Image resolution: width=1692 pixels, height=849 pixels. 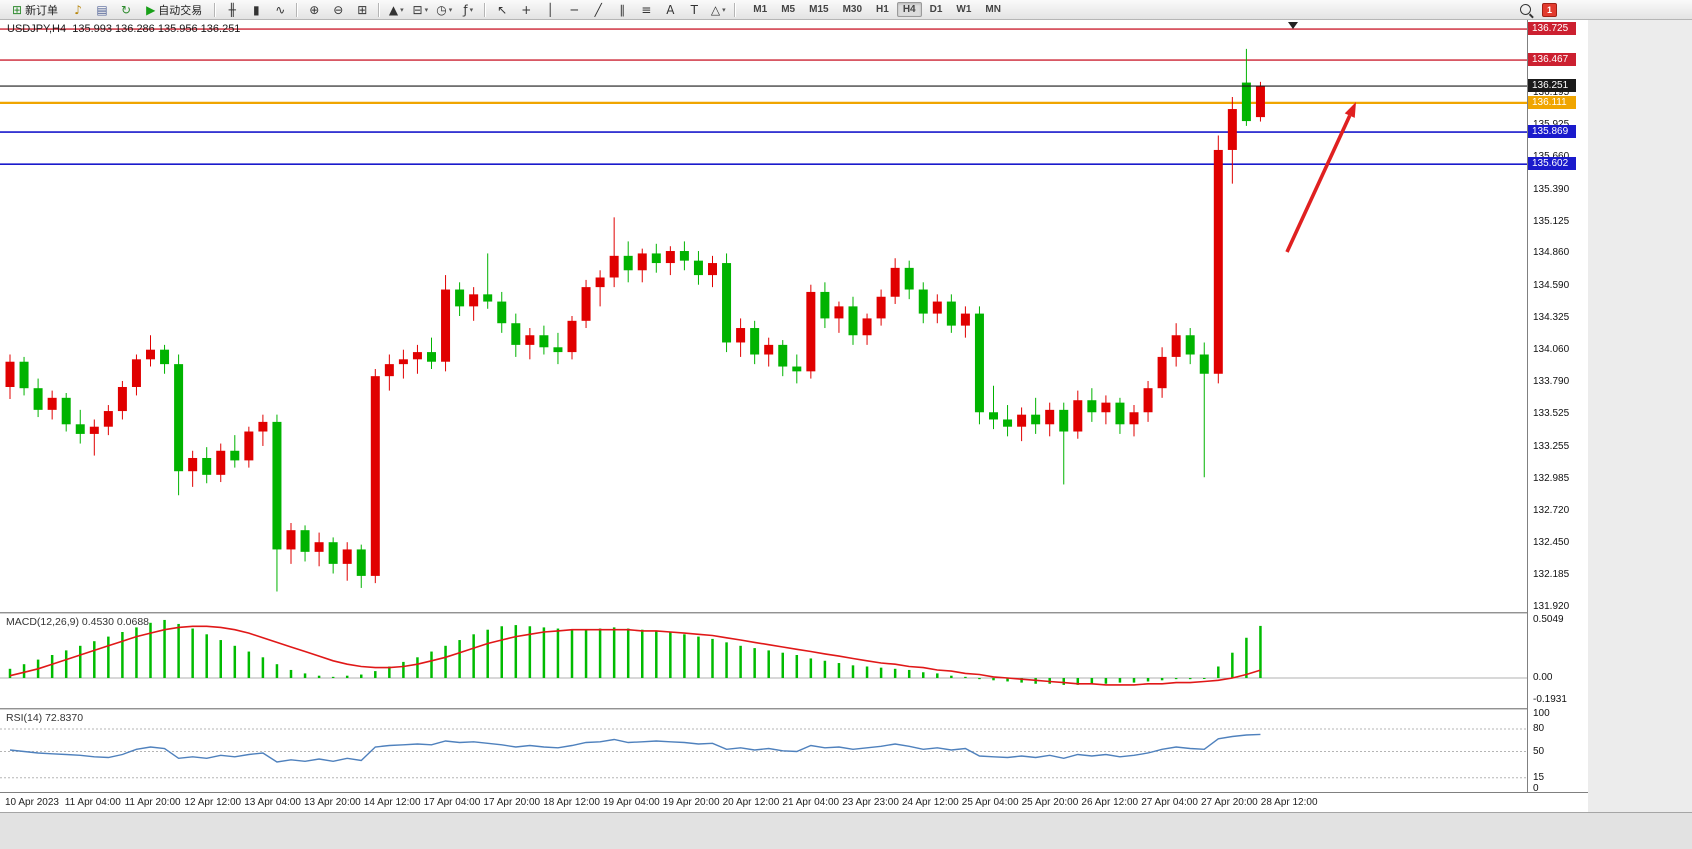 What do you see at coordinates (574, 9) in the screenshot?
I see `horizontal-line-icon: ─` at bounding box center [574, 9].